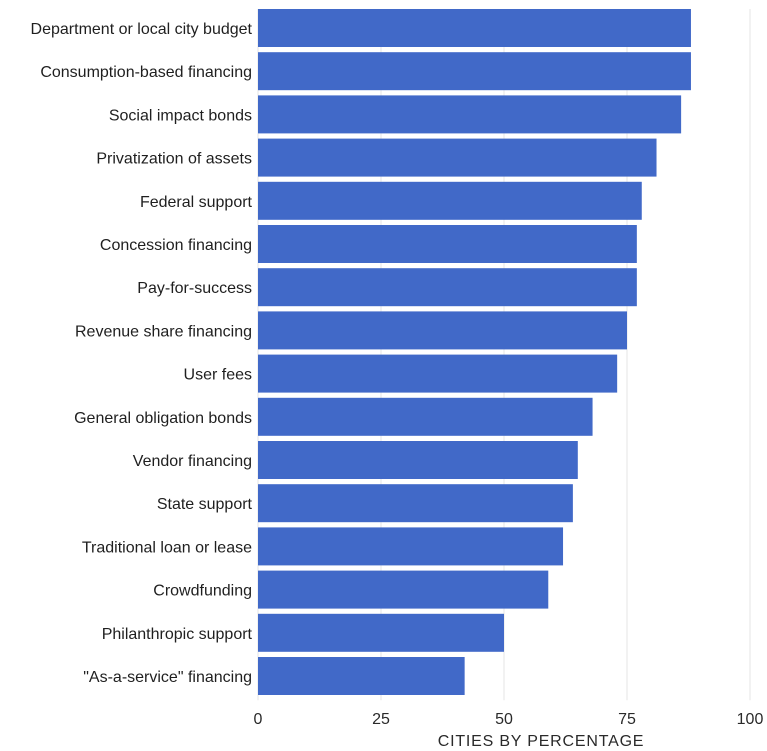  I want to click on category-label: Philanthropic support, so click(177, 634).